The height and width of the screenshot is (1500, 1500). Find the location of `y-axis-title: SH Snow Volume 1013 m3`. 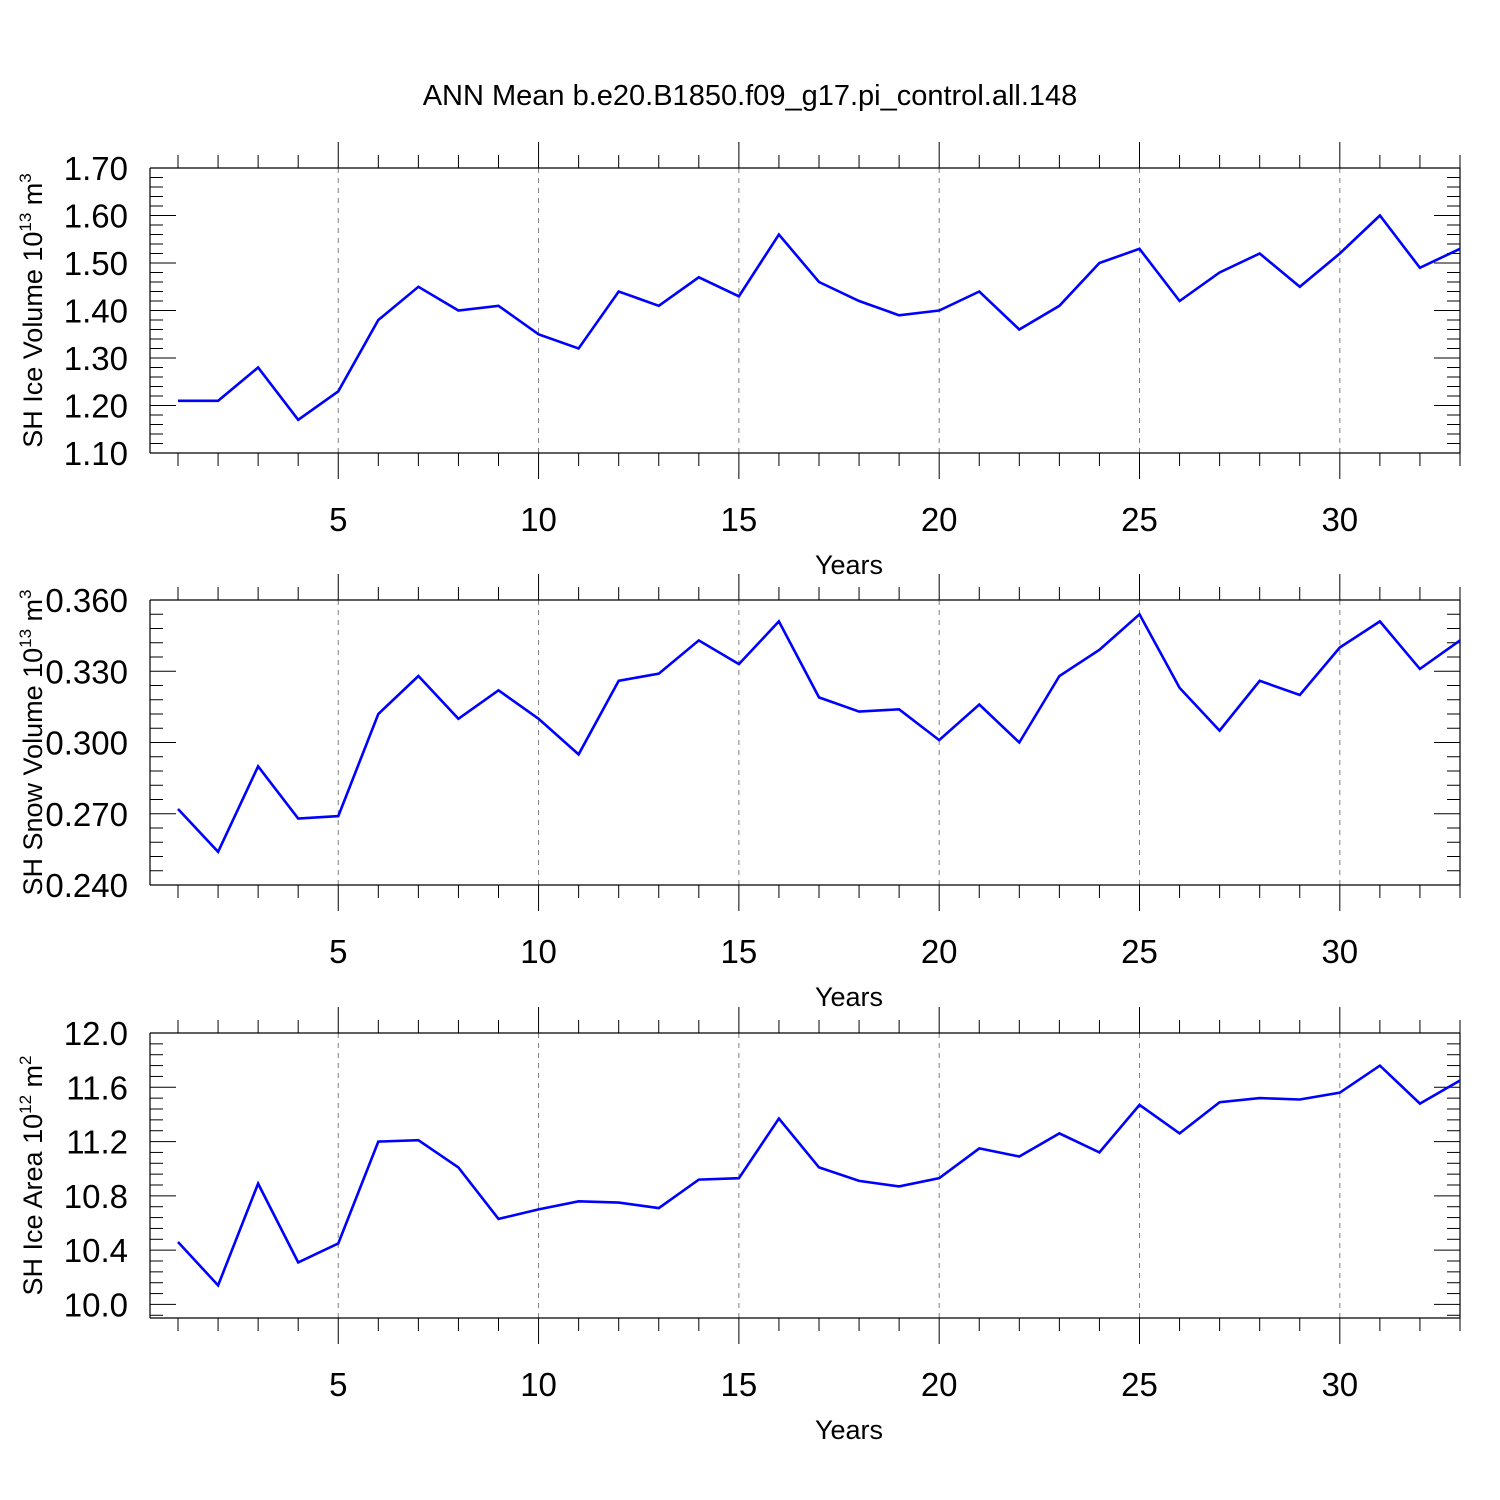

y-axis-title: SH Snow Volume 1013 m3 is located at coordinates (32, 742).